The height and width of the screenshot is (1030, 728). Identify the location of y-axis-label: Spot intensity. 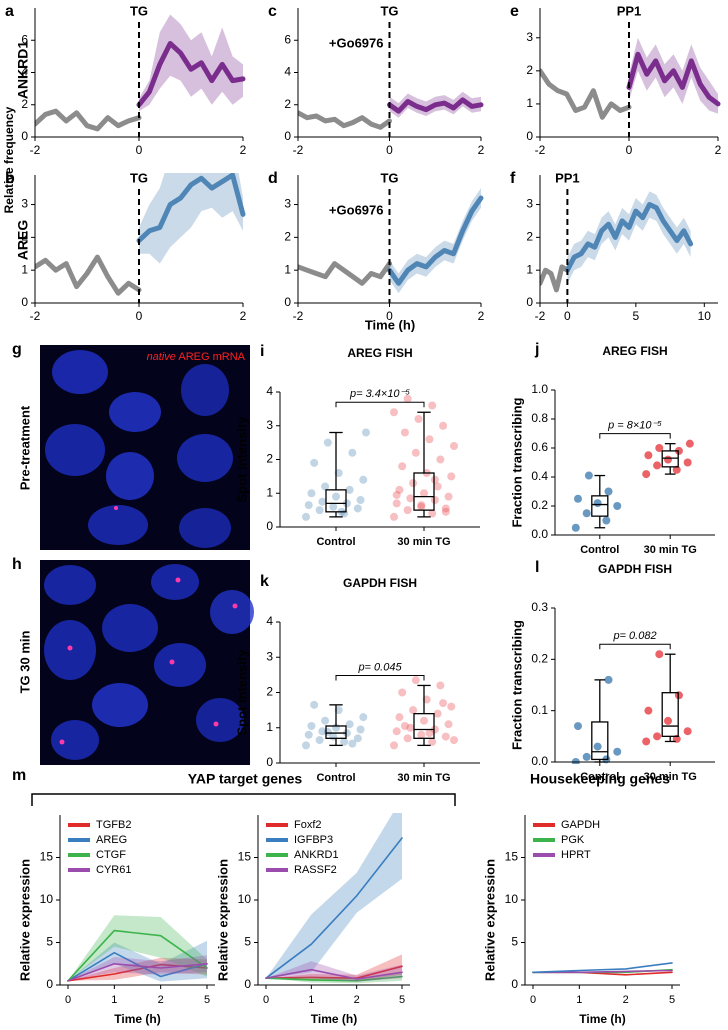
(241, 692).